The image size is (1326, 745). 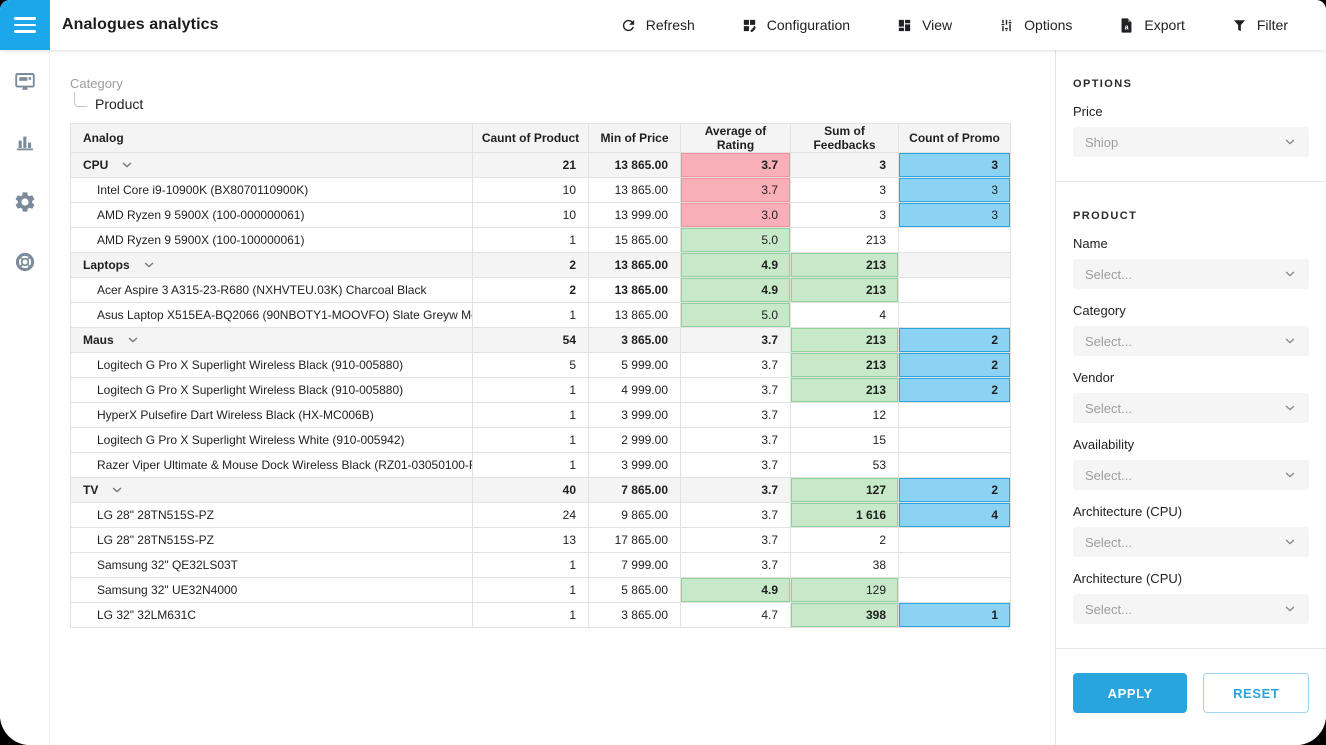 What do you see at coordinates (1130, 693) in the screenshot?
I see `apply-button: APPLY` at bounding box center [1130, 693].